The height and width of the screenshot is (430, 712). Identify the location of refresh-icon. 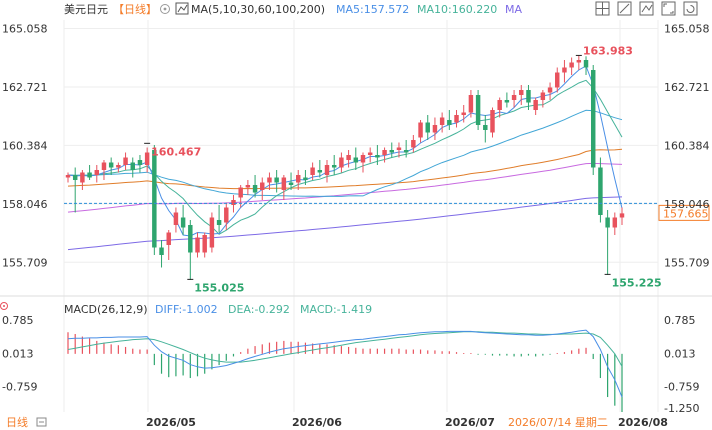
(690, 8).